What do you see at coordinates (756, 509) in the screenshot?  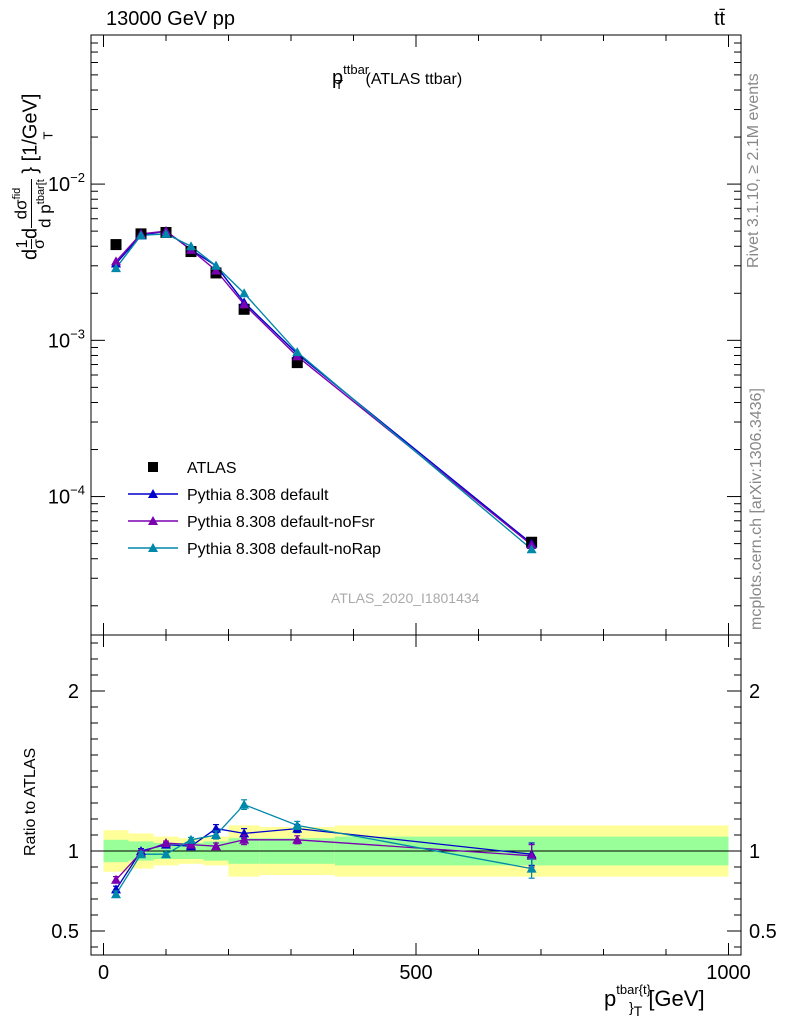 I see `mcplots-reference-label: mcplots.cern.ch [arXiv:1306.3436]` at bounding box center [756, 509].